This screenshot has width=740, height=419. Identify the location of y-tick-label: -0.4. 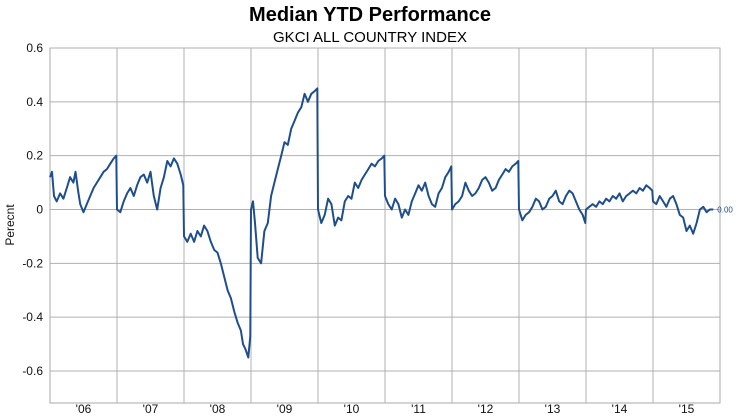
(32, 317).